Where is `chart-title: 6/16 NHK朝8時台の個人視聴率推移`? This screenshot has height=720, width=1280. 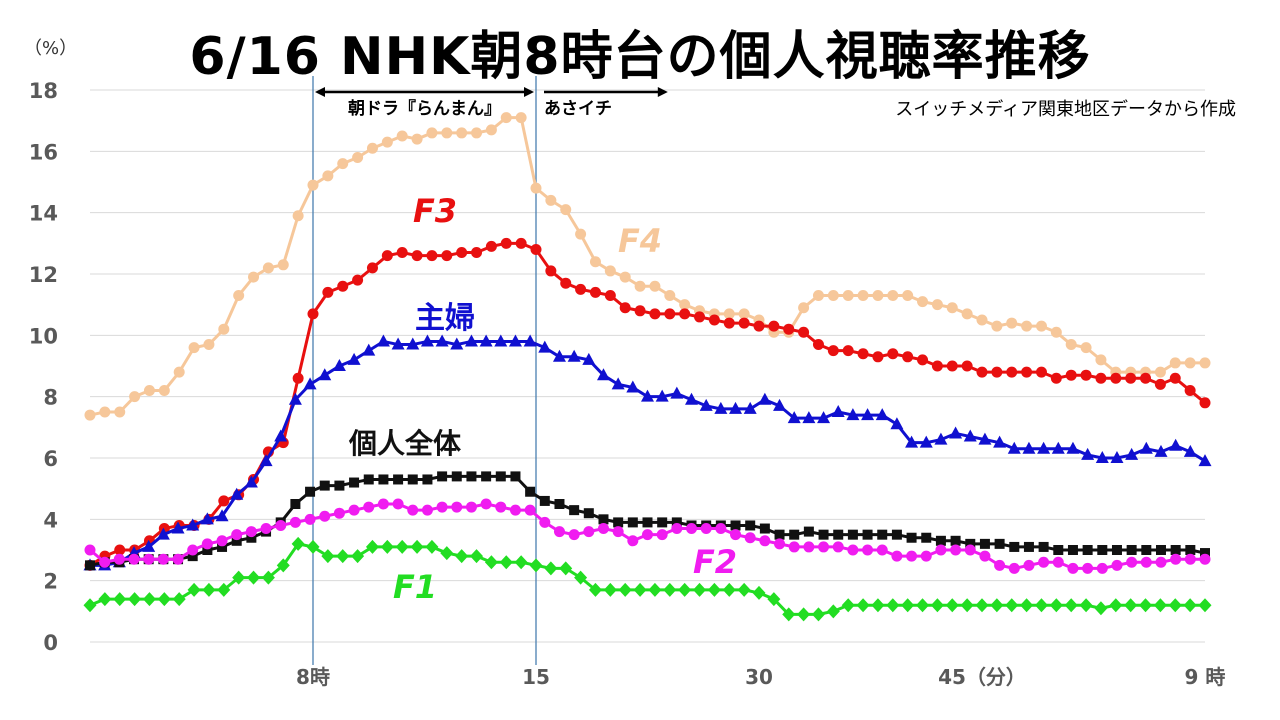
chart-title: 6/16 NHK朝8時台の個人視聴率推移 is located at coordinates (640, 57).